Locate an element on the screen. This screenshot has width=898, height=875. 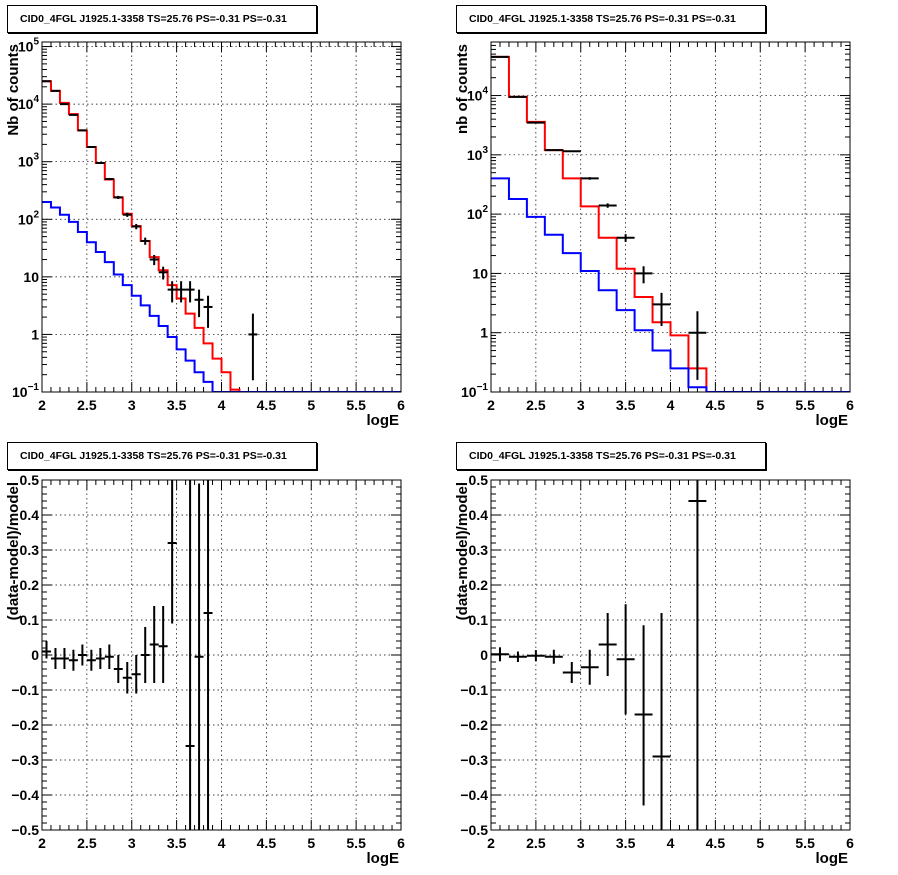
y-tick-exp: 2 is located at coordinates (36, 214).